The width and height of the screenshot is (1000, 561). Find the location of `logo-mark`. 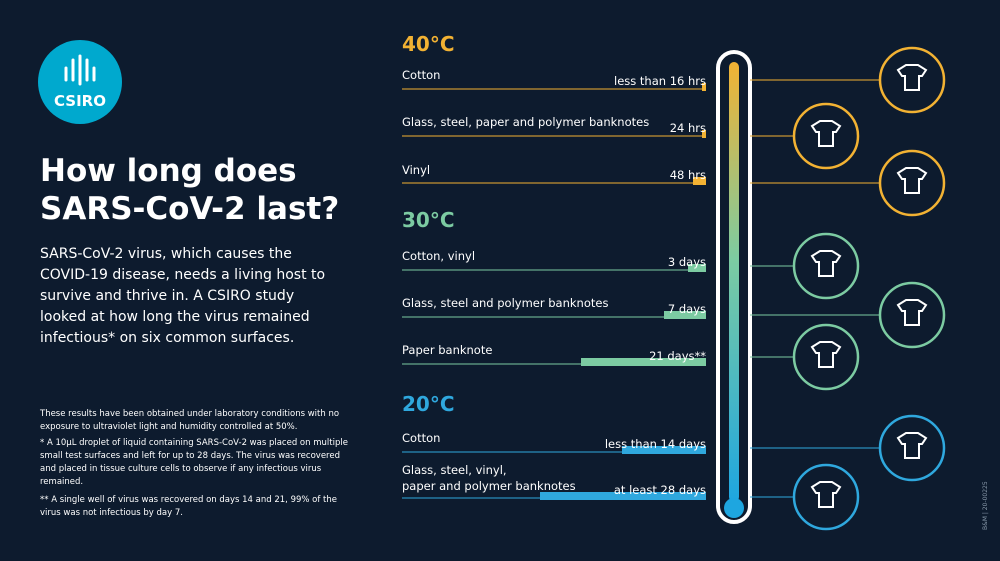

logo-mark is located at coordinates (80, 70).